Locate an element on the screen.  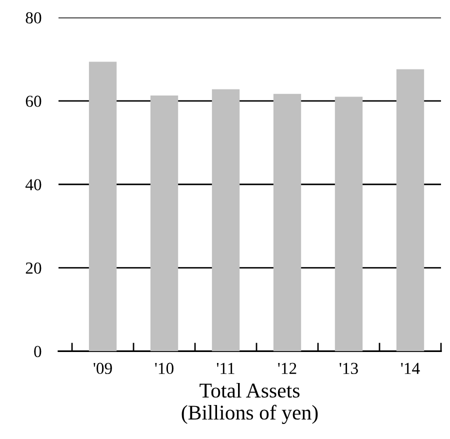
y-tick-label: 0 is located at coordinates (38, 352).